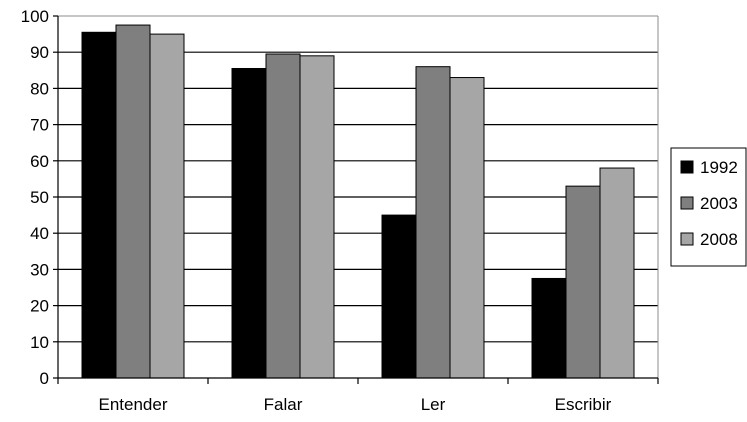  What do you see at coordinates (467, 228) in the screenshot?
I see `bar-ler-2008` at bounding box center [467, 228].